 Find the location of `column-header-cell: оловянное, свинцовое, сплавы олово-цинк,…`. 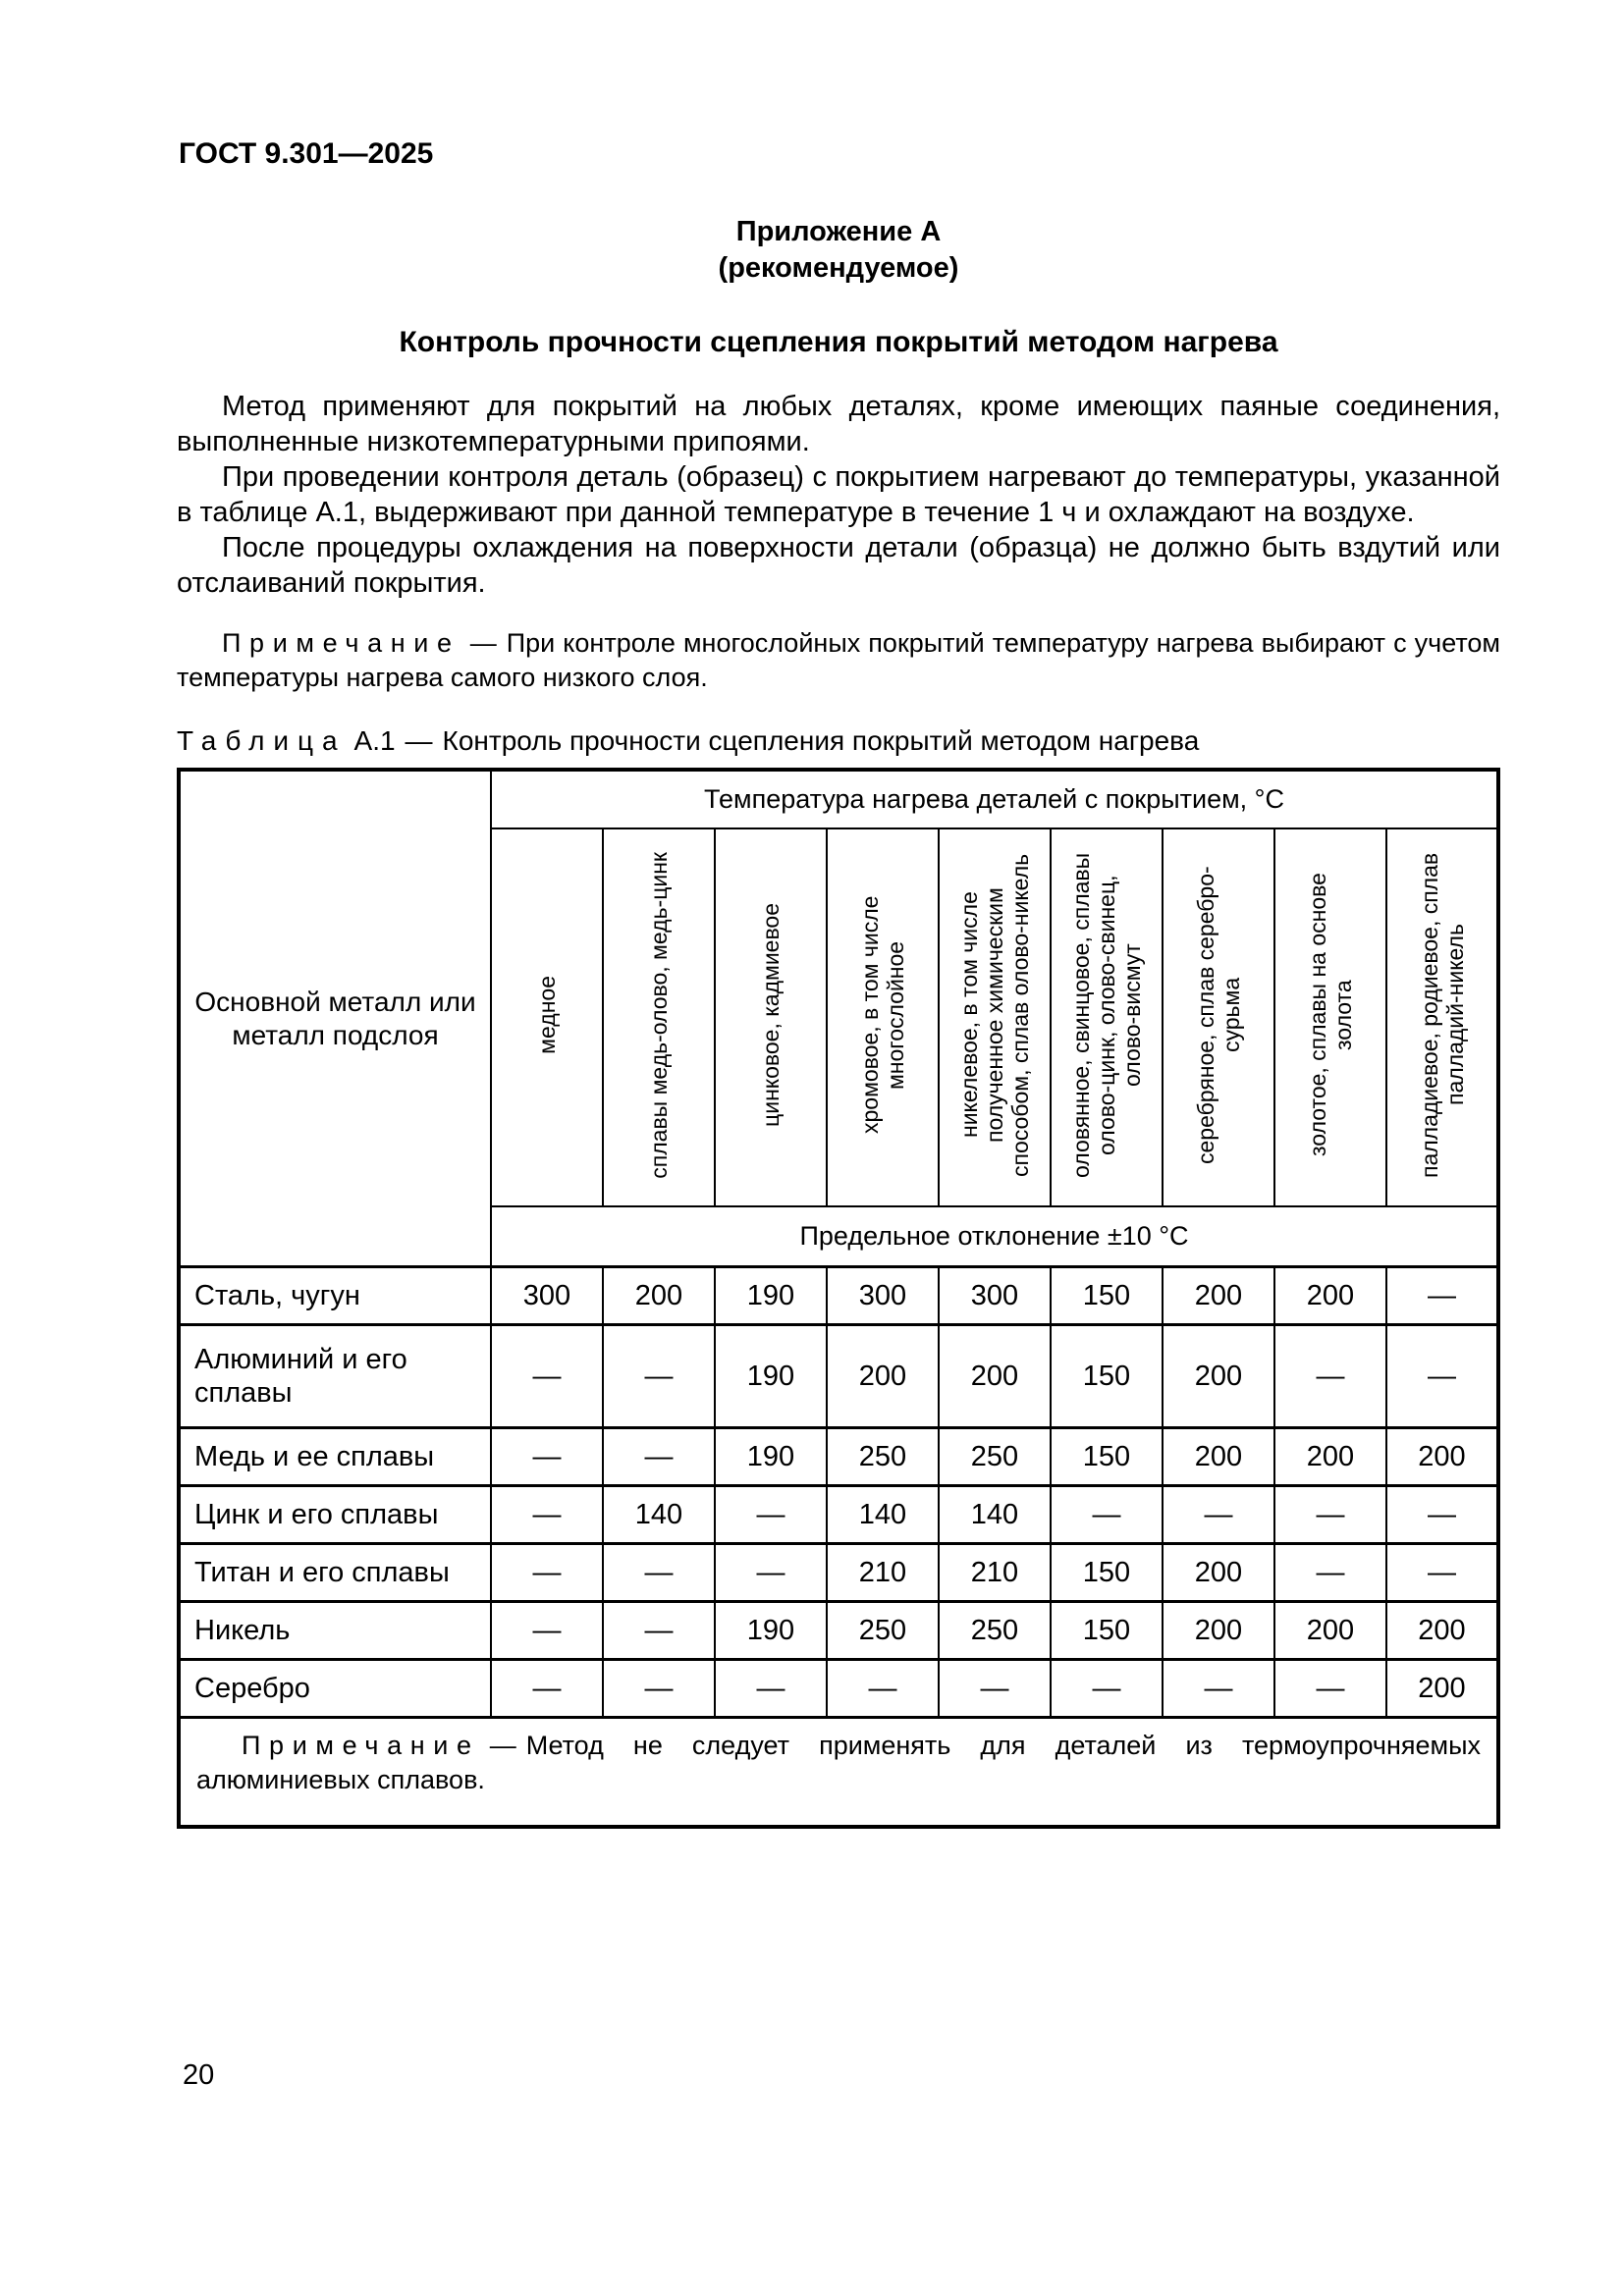

column-header-cell: оловянное, свинцовое, сплавы олово-цинк,… is located at coordinates (1107, 1017).